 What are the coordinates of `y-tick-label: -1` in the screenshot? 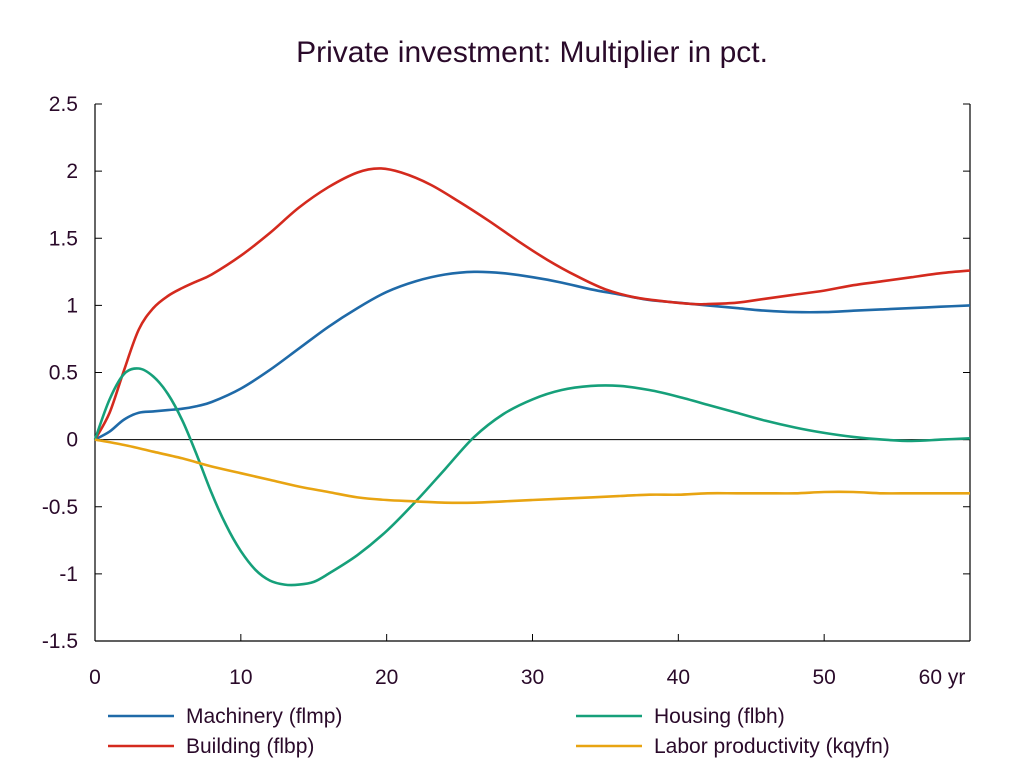 It's located at (68, 574).